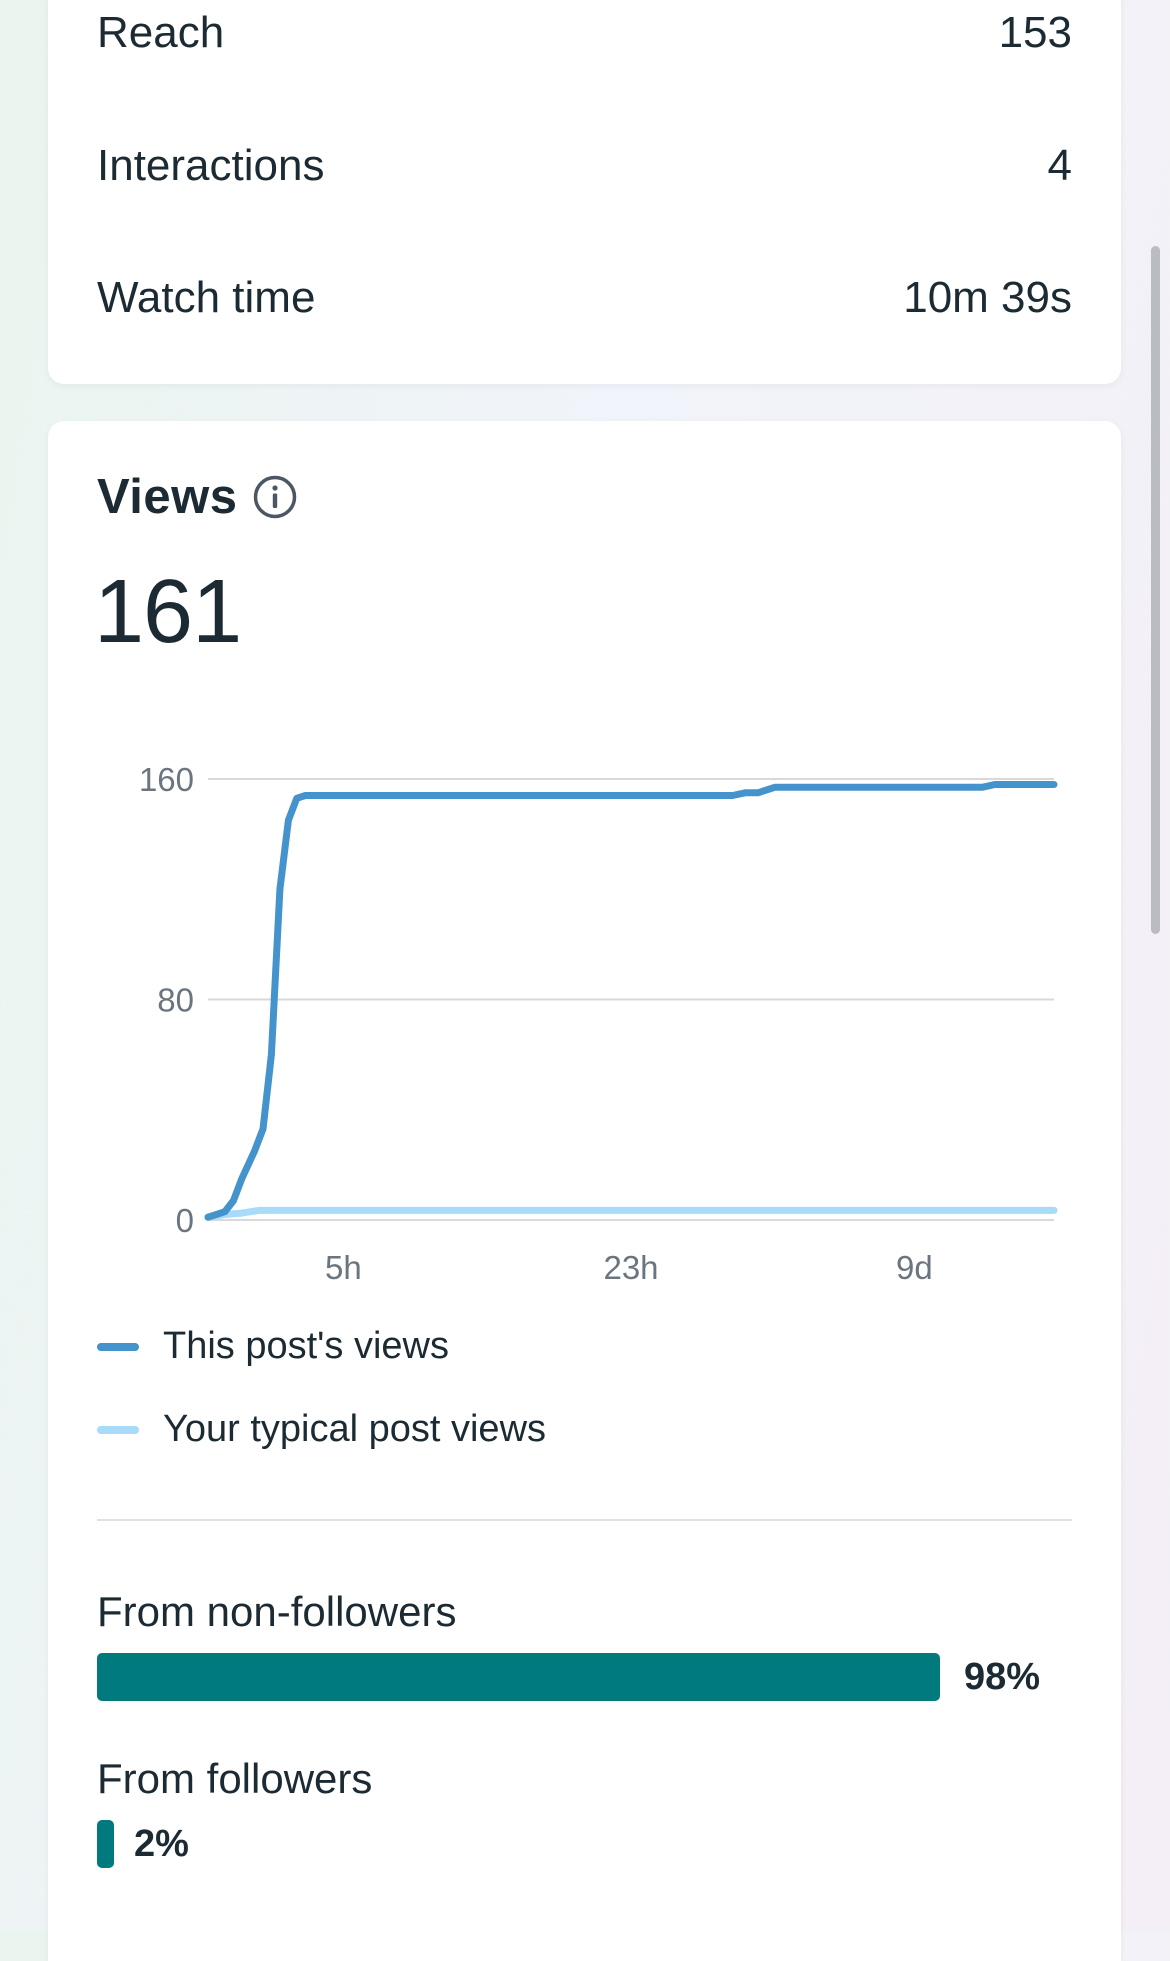  Describe the element at coordinates (584, 1844) in the screenshot. I see `breakdown-row-followers: 2%` at that location.